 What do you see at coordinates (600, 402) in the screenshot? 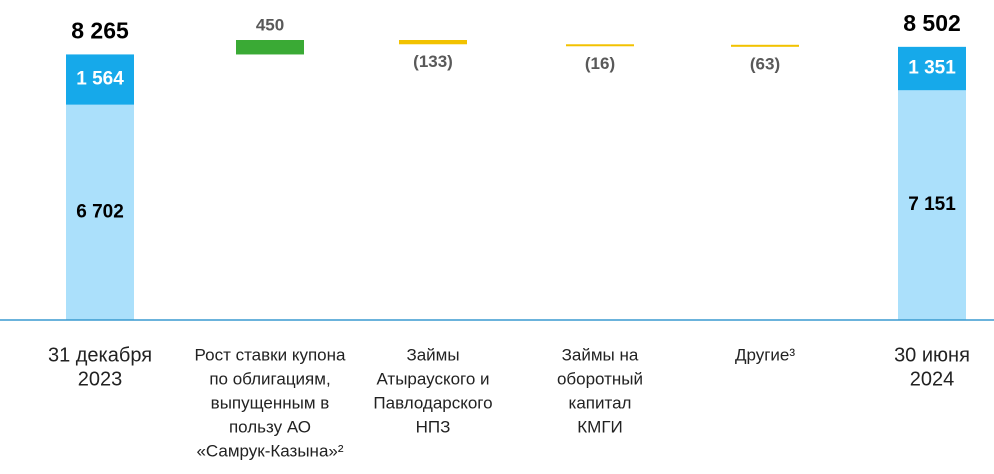
I see `category-label: капитал` at bounding box center [600, 402].